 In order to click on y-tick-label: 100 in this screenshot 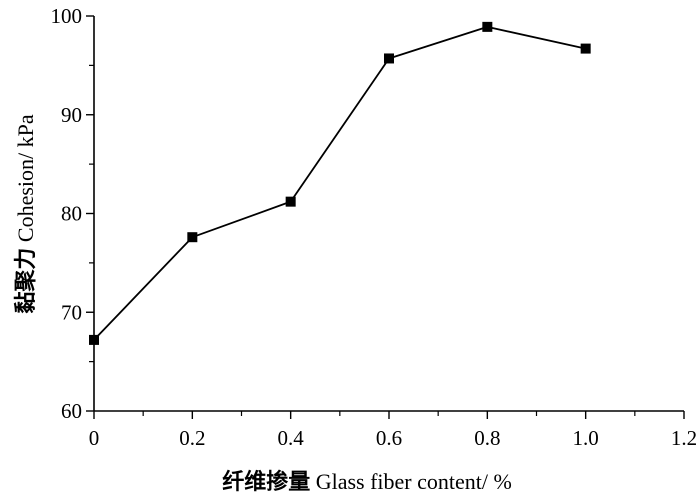, I will do `click(67, 16)`.